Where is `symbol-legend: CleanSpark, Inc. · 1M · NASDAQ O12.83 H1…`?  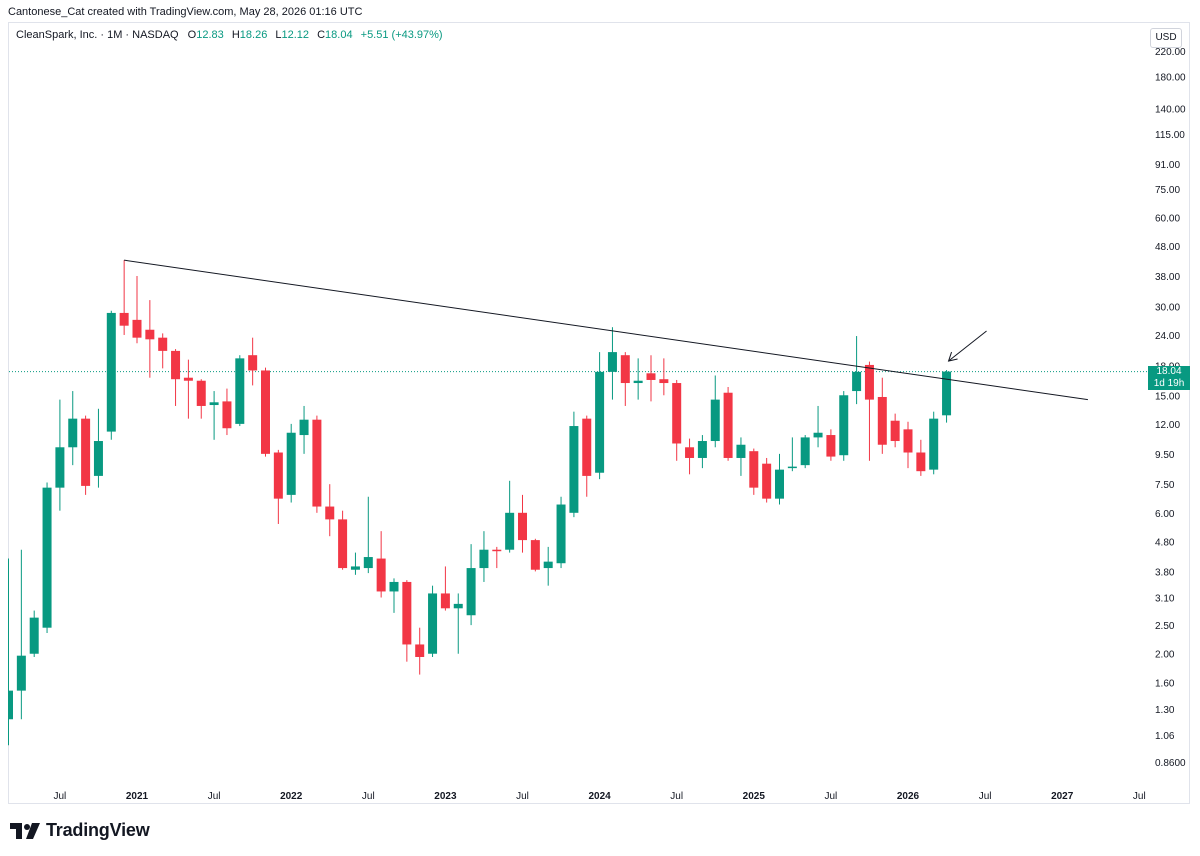 symbol-legend: CleanSpark, Inc. · 1M · NASDAQ O12.83 H1… is located at coordinates (232, 35).